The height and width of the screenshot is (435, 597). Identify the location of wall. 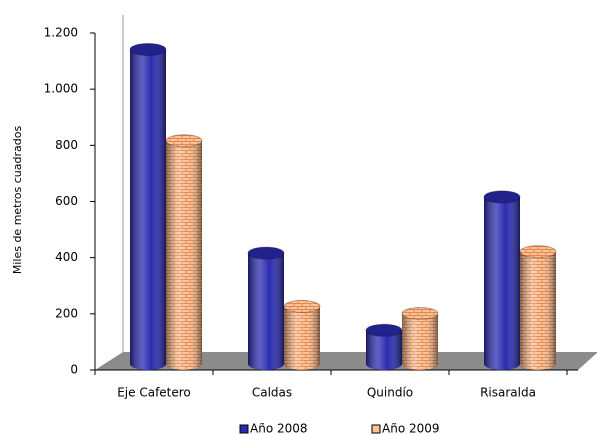
(109, 192).